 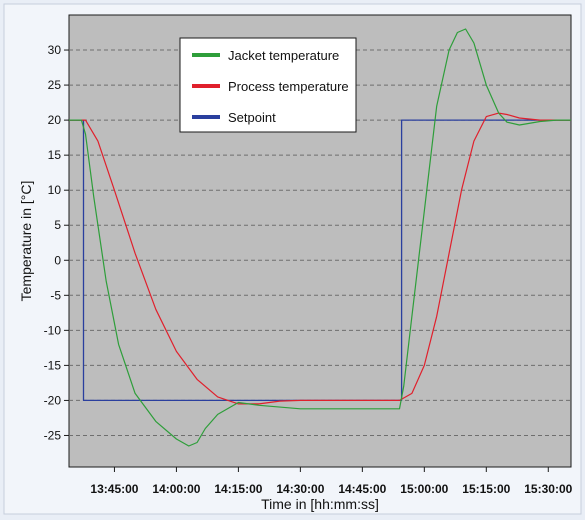 I want to click on y-axis-ticks: 30 25 20 15 10 5 0 -5 -10 -15 -20 -25, so click(x=56, y=242).